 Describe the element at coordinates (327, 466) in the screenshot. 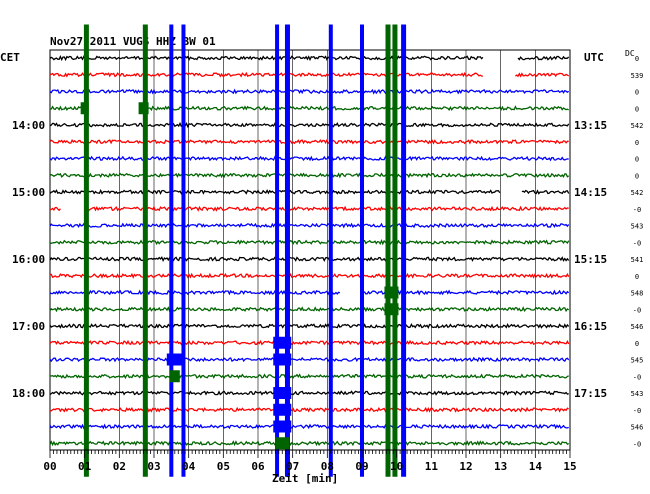

I see `x-tick-label: 08` at that location.